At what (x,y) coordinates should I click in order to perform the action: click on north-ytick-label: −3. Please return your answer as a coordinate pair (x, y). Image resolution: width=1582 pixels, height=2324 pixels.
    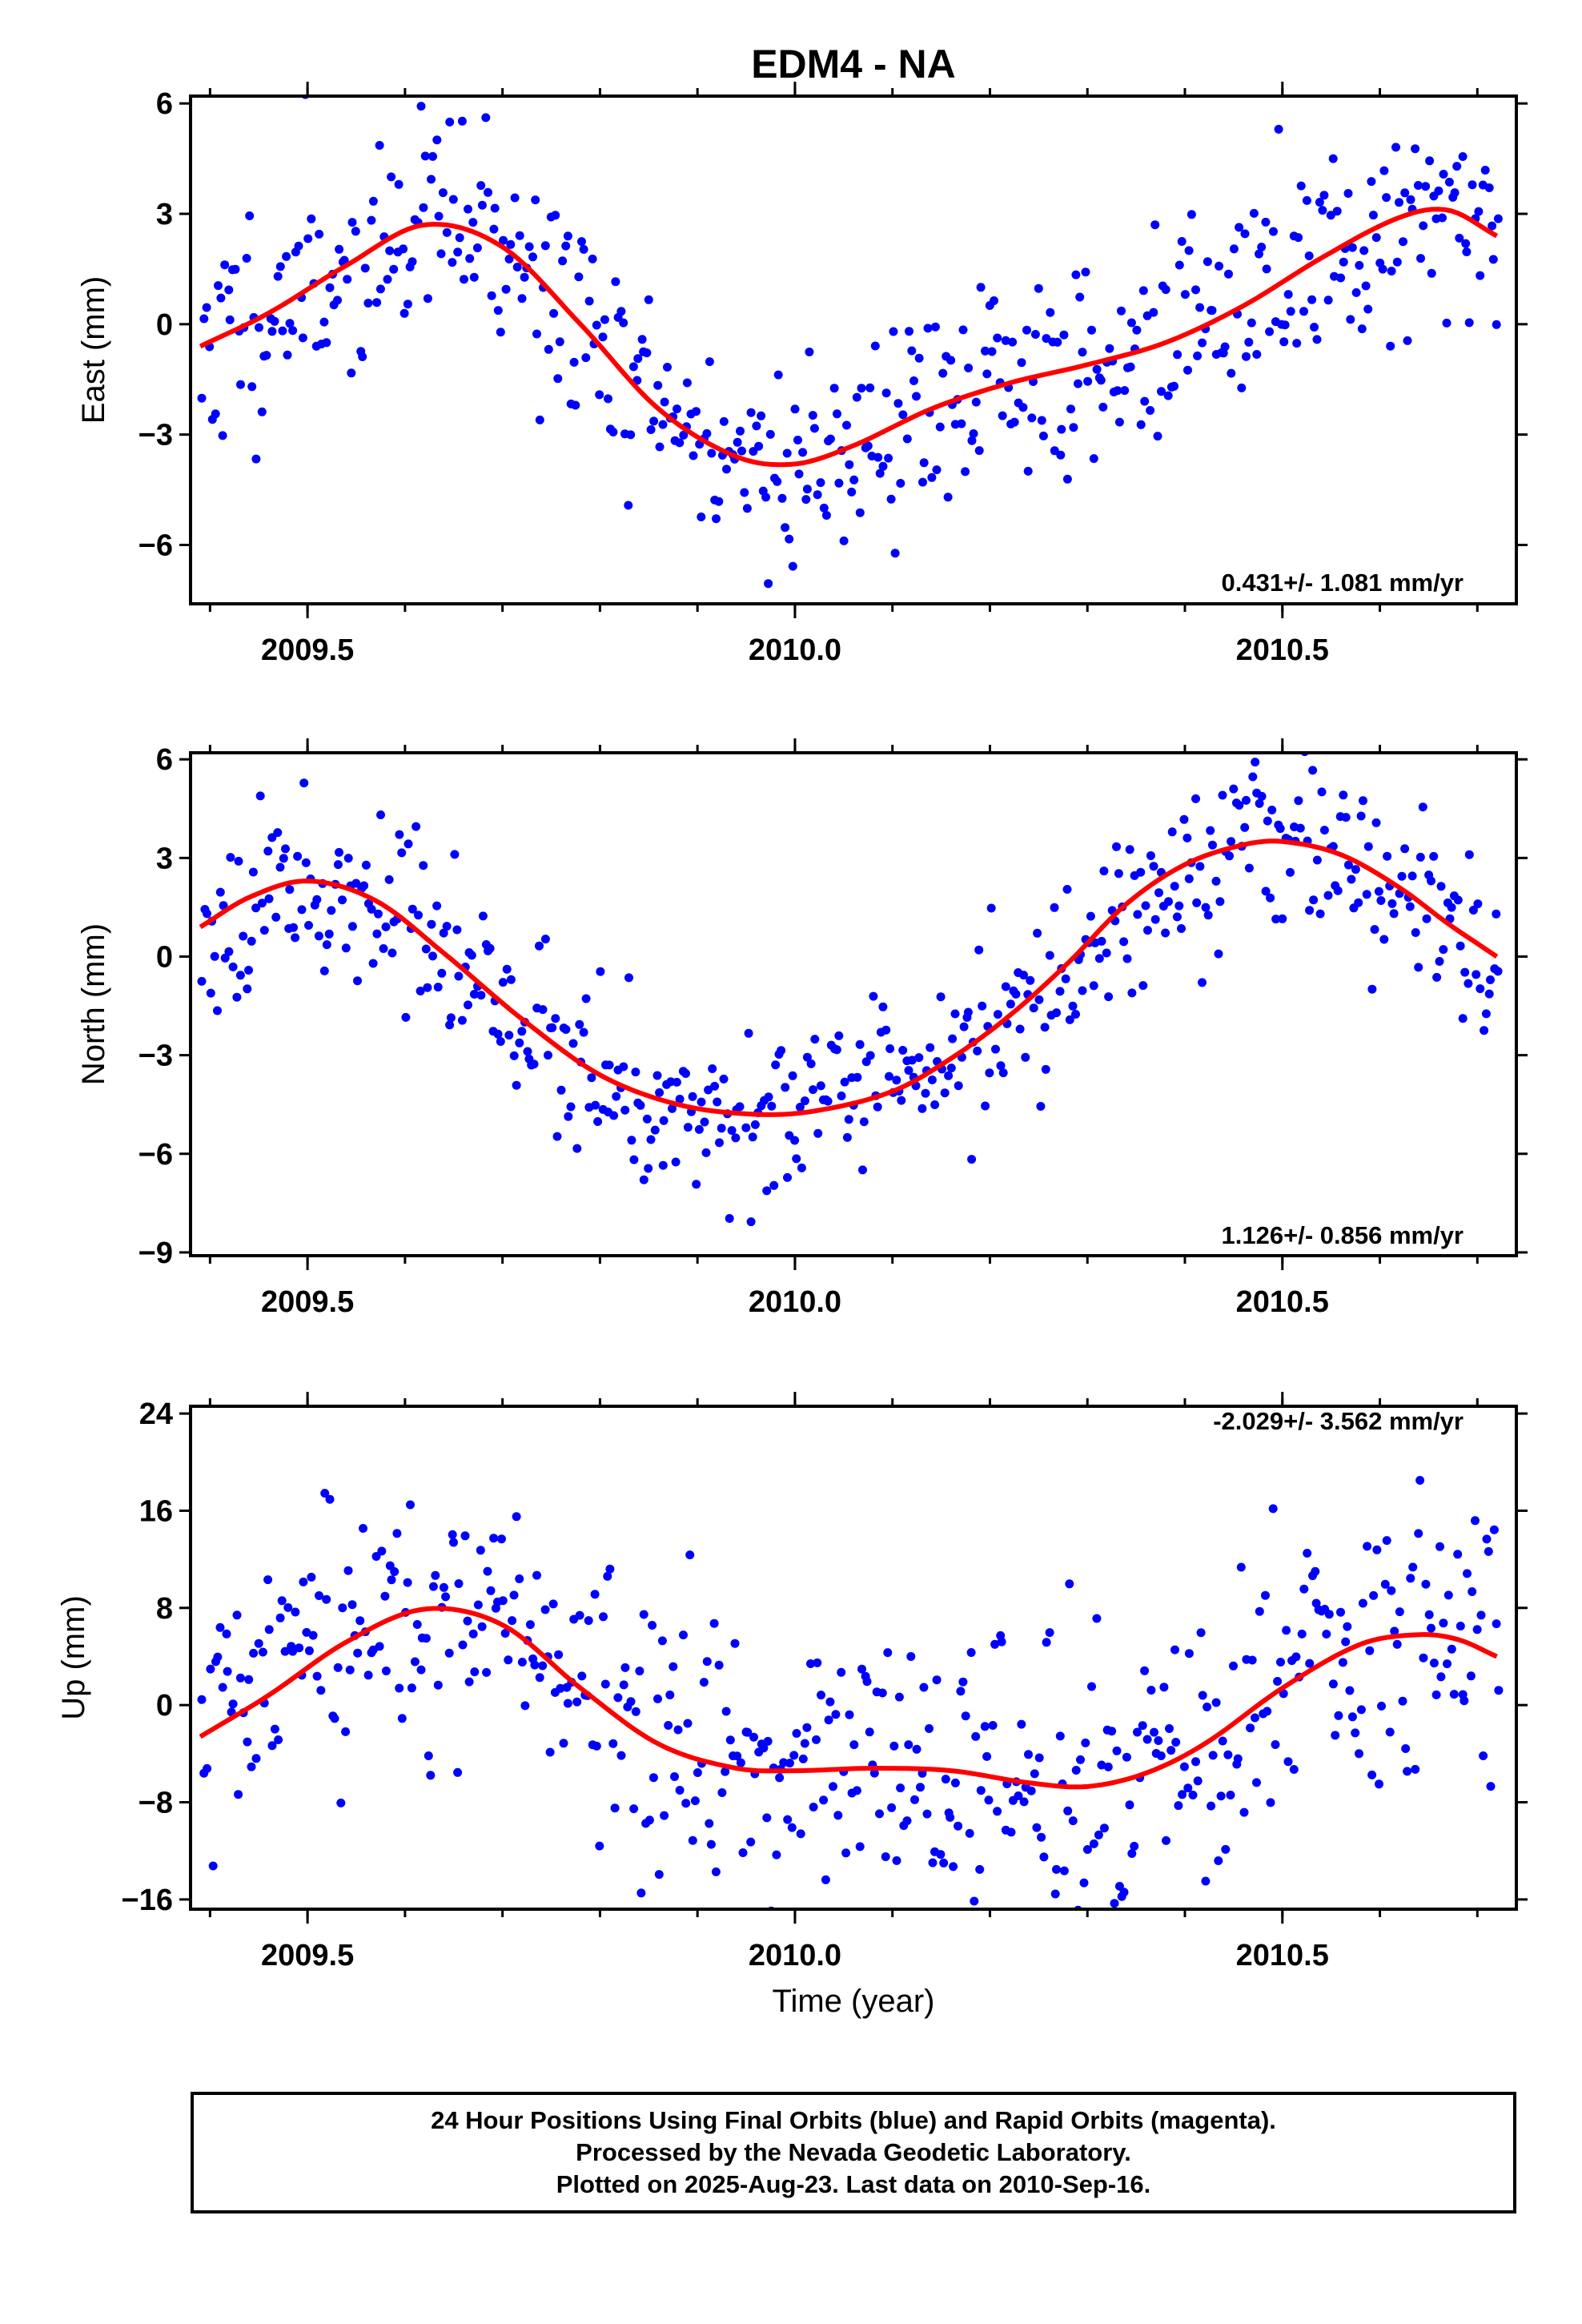
    Looking at the image, I should click on (156, 1056).